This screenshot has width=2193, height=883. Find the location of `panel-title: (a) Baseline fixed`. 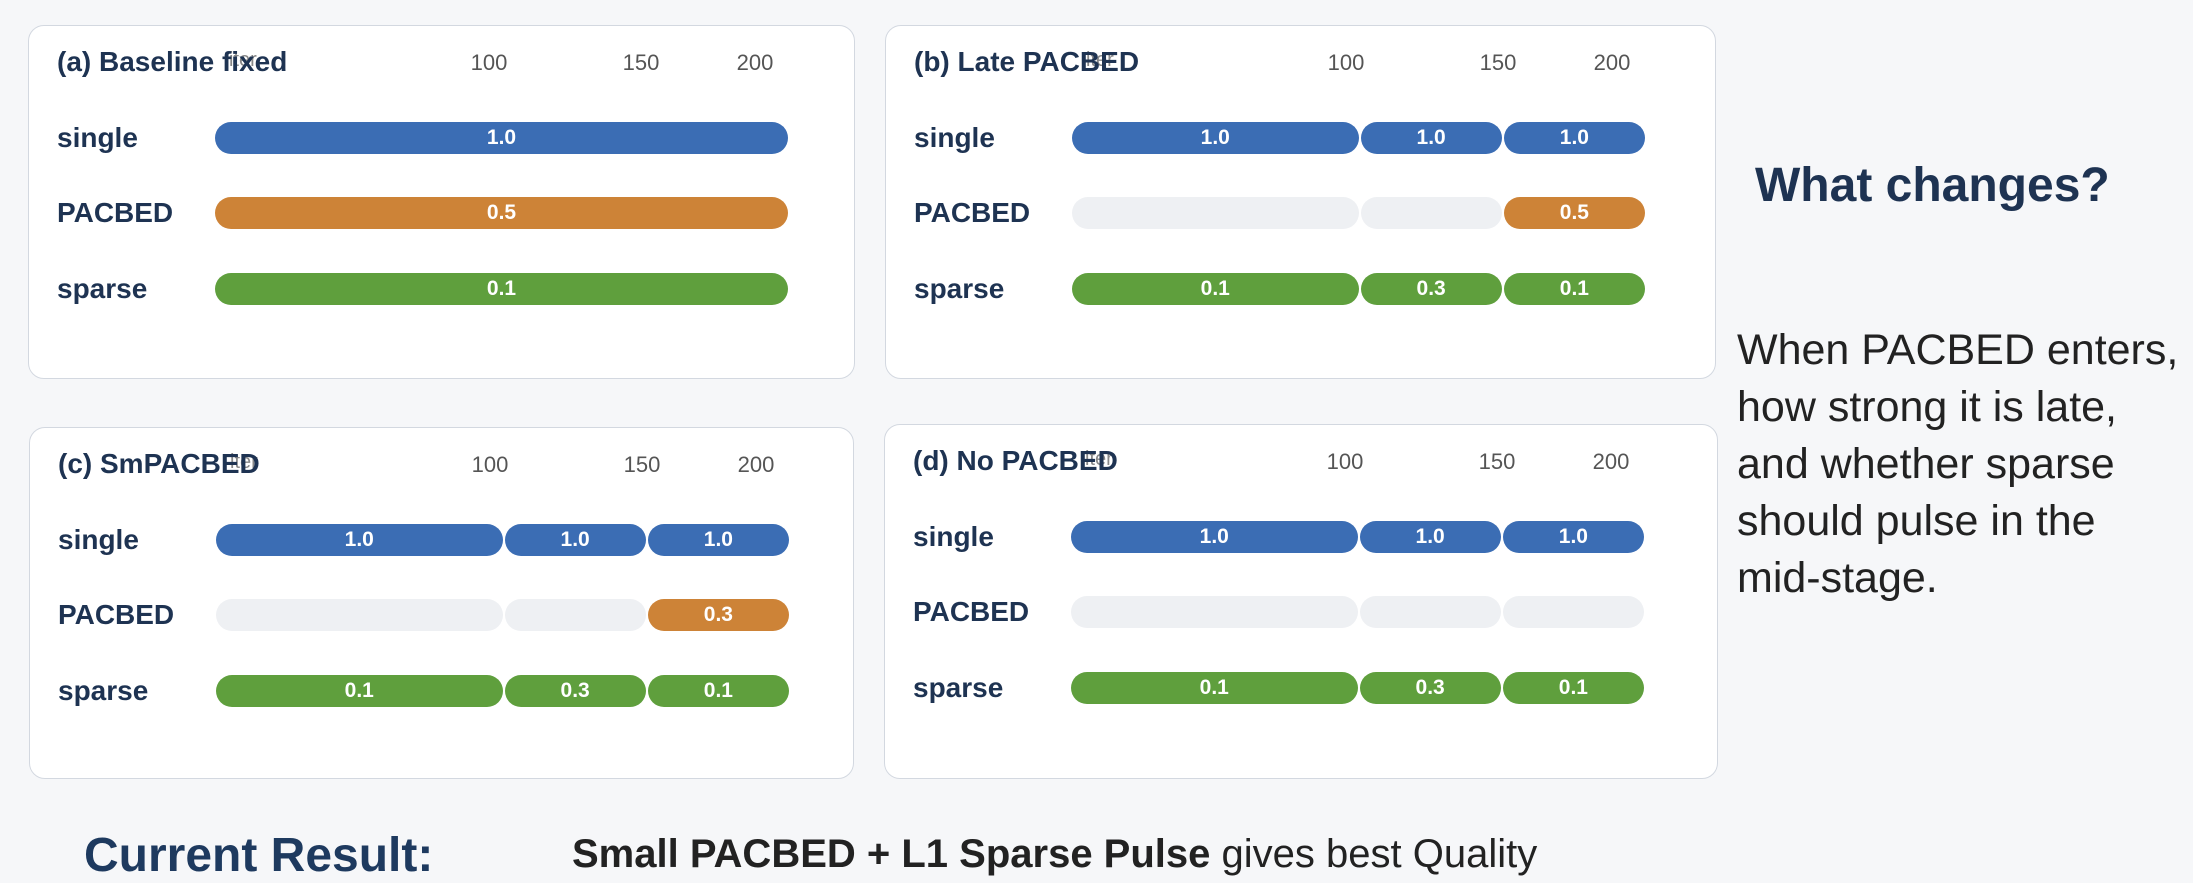

panel-title: (a) Baseline fixed is located at coordinates (172, 61).